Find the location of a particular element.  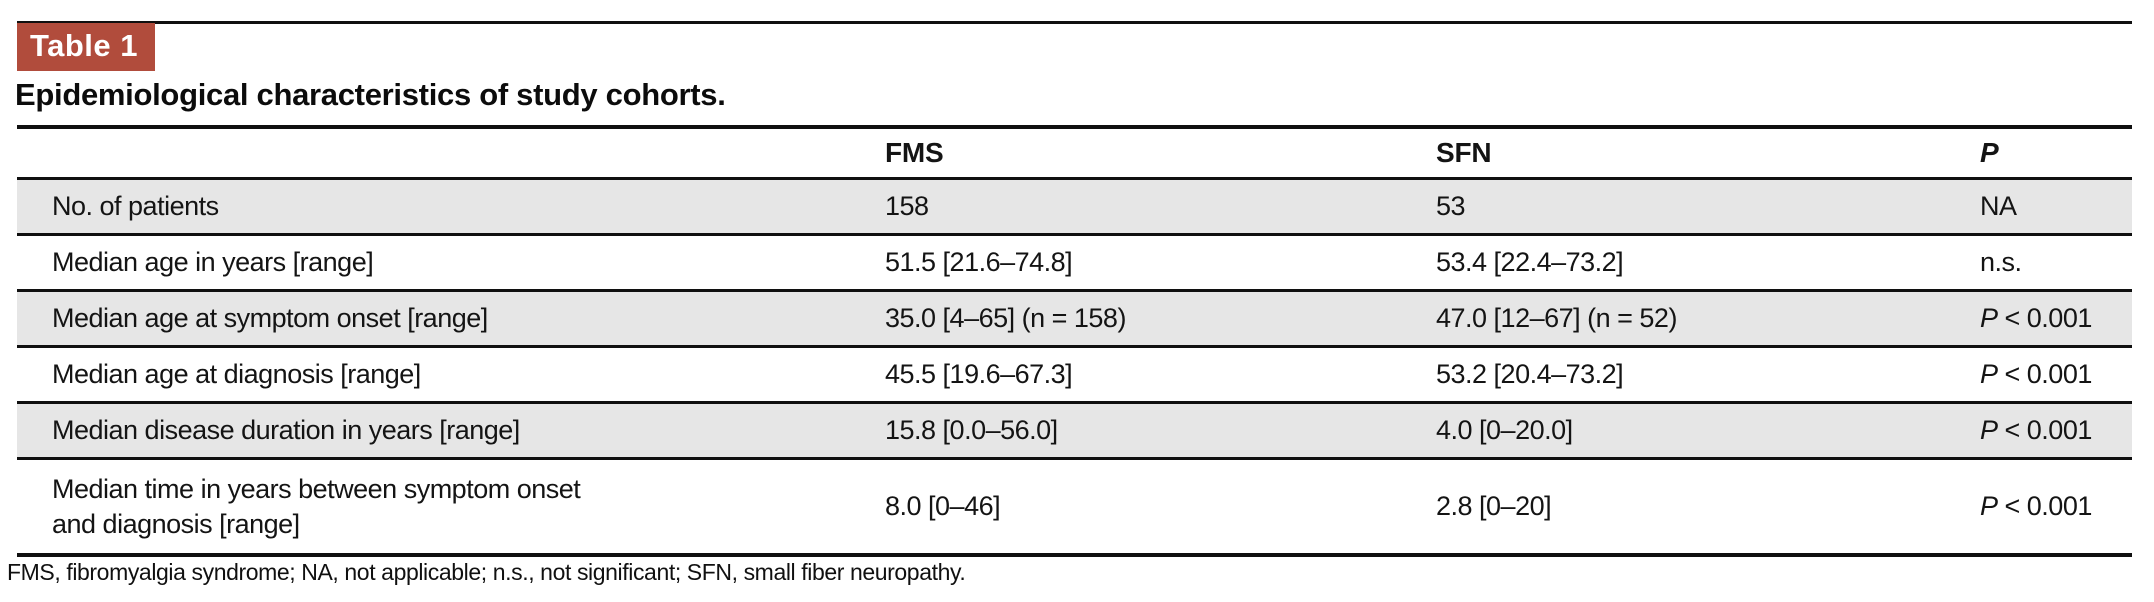

p-value: NA is located at coordinates (1998, 206).